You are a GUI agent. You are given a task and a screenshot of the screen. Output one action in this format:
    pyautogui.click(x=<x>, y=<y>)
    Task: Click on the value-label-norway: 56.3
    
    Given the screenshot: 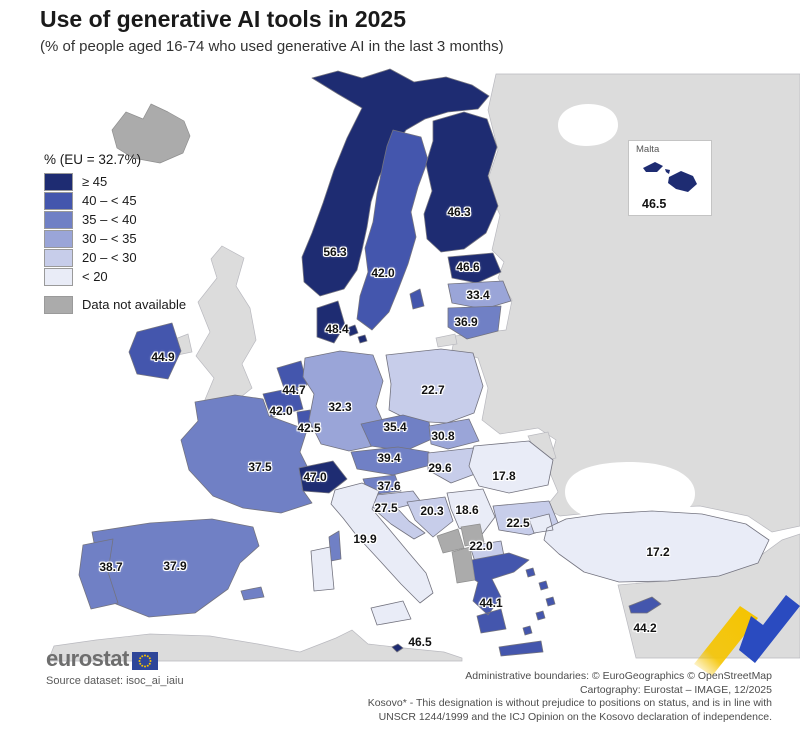 What is the action you would take?
    pyautogui.click(x=335, y=252)
    